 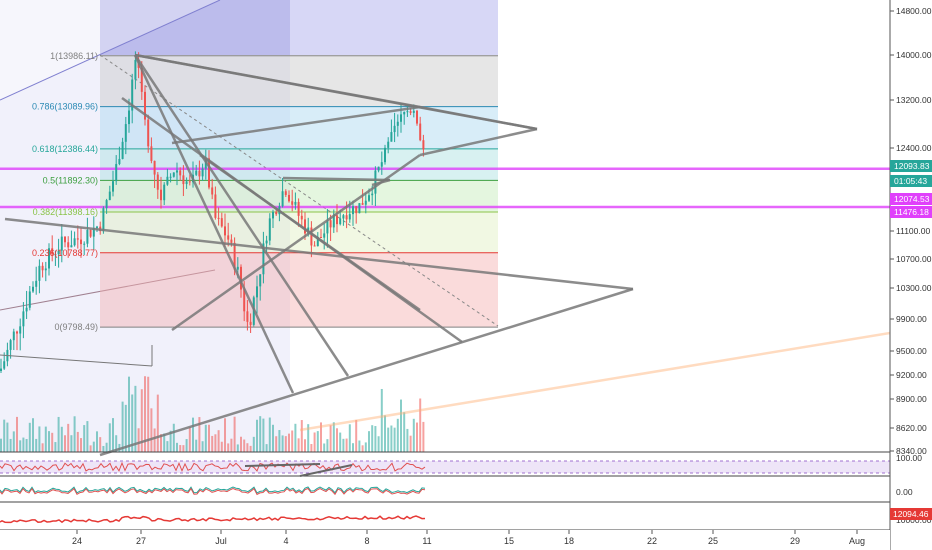 I want to click on price-axis-bg, so click(x=911, y=275).